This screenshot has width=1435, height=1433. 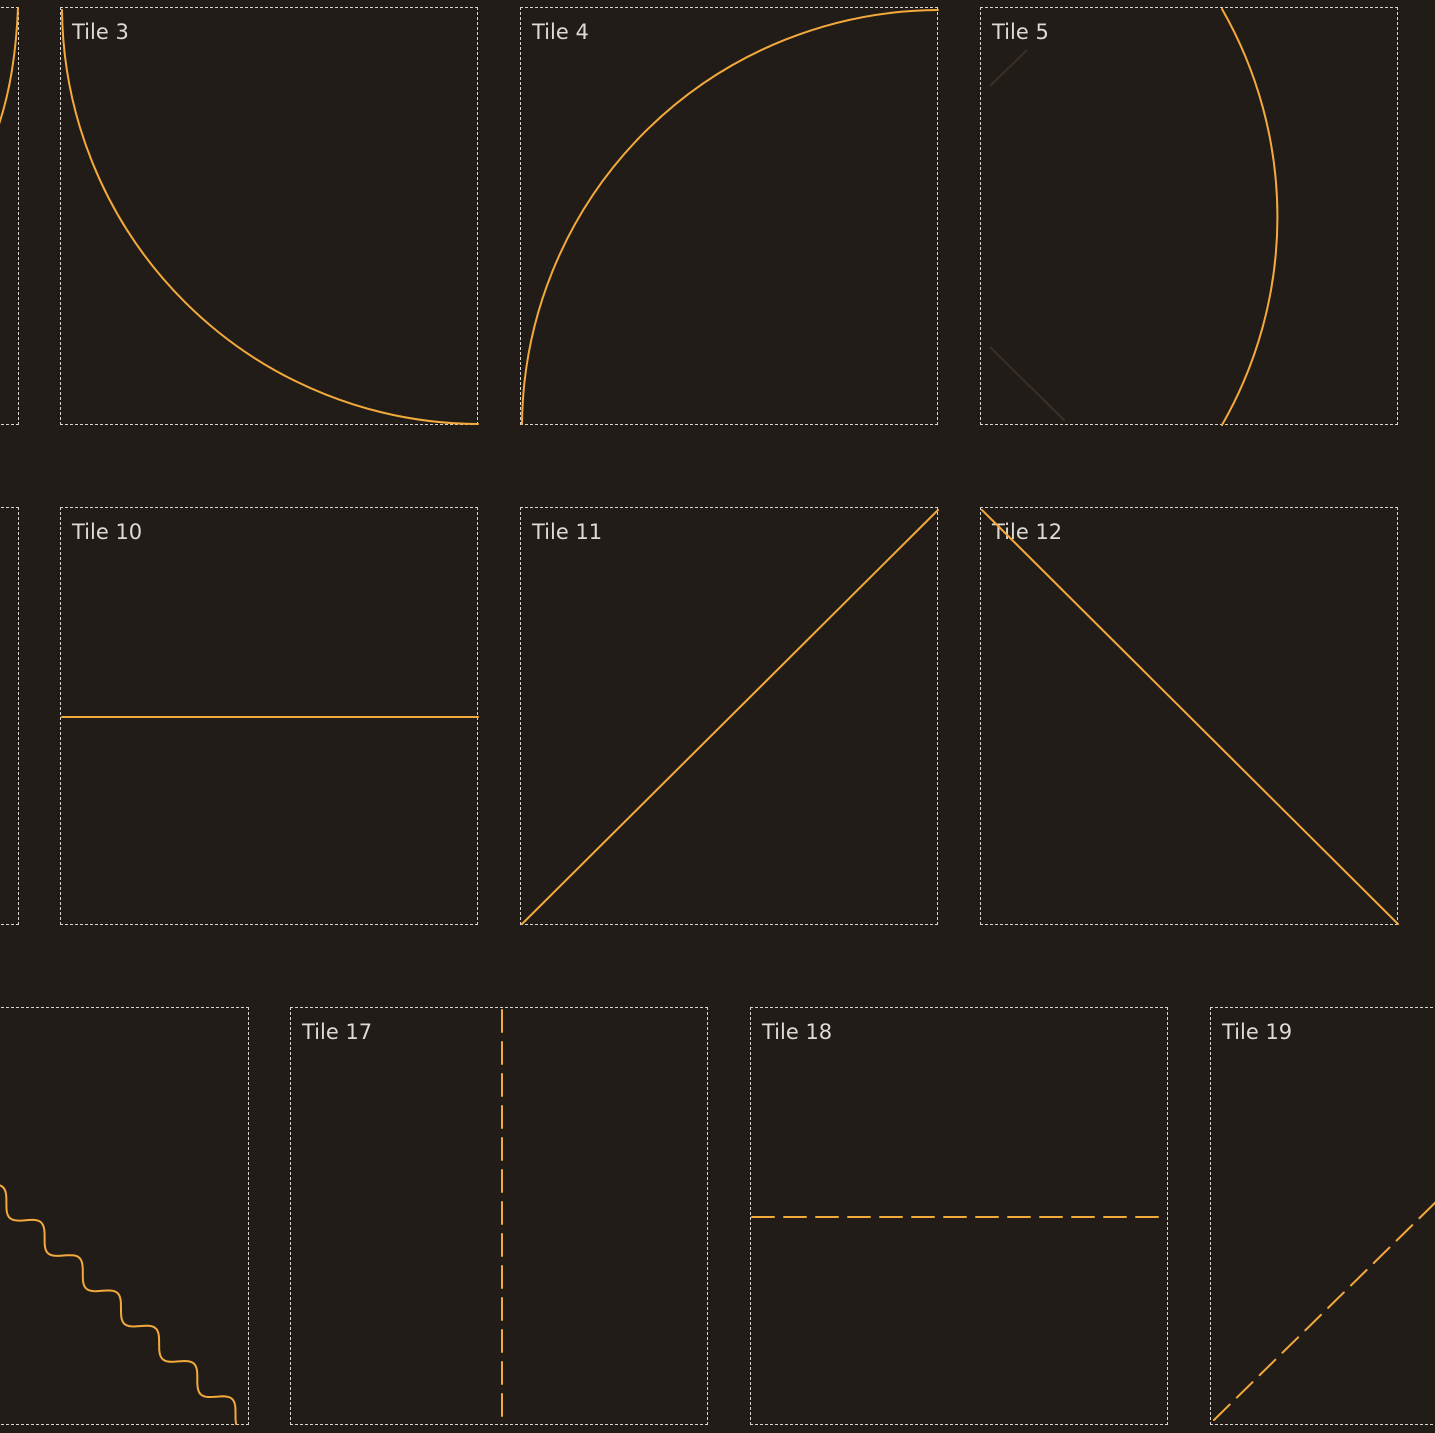 I want to click on tile-4: Tile 4, so click(x=729, y=216).